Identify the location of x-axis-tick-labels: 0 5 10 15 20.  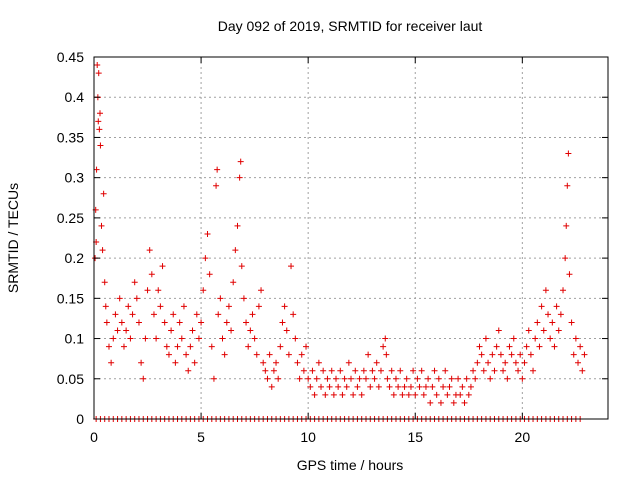
(310, 437).